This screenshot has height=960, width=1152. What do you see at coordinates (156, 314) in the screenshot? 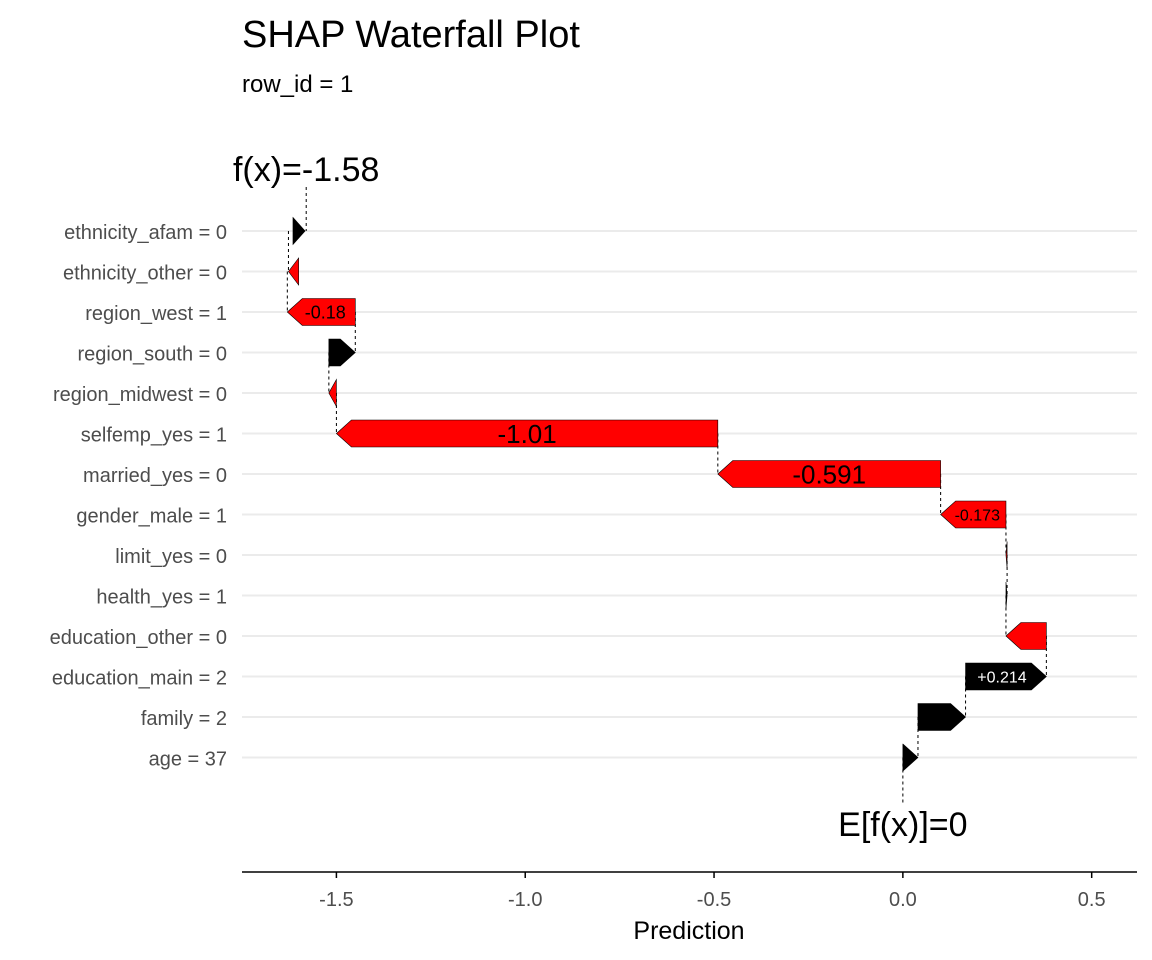
I see `feature-label: region_west = 1` at bounding box center [156, 314].